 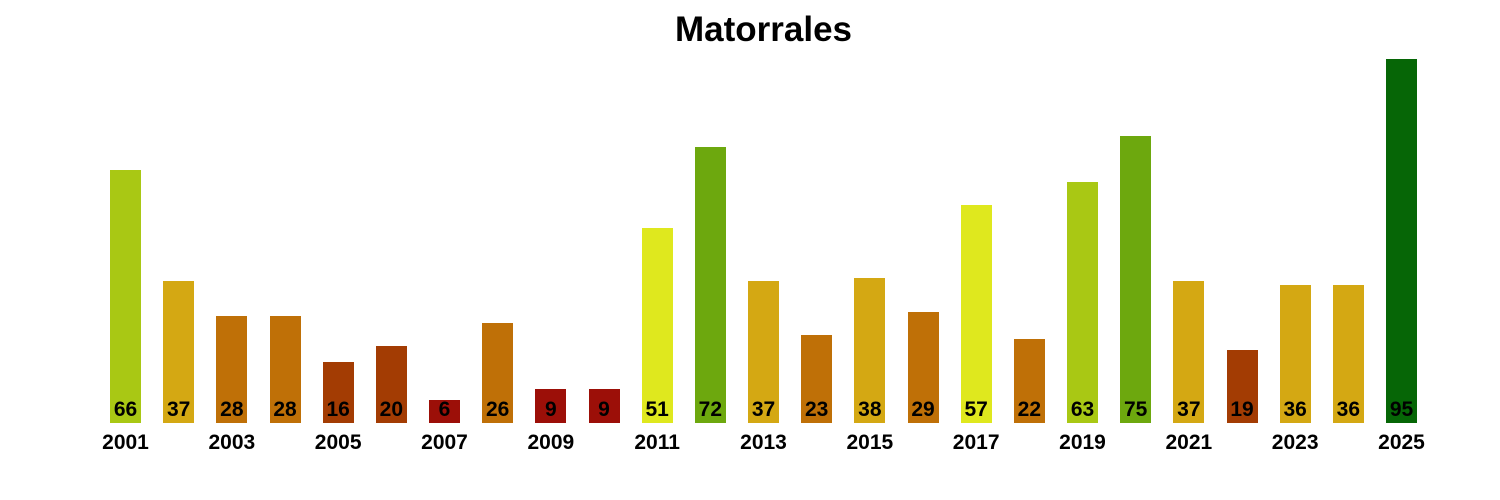 What do you see at coordinates (1082, 442) in the screenshot?
I see `x-axis-tick-label: 2019` at bounding box center [1082, 442].